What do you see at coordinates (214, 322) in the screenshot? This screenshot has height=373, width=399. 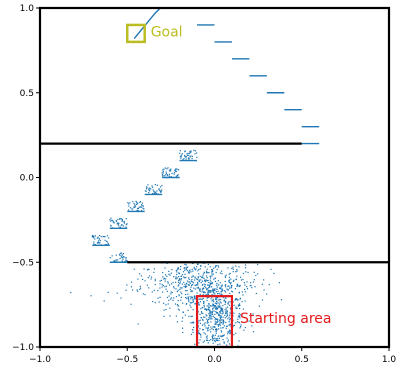 I see `starting-area-region` at bounding box center [214, 322].